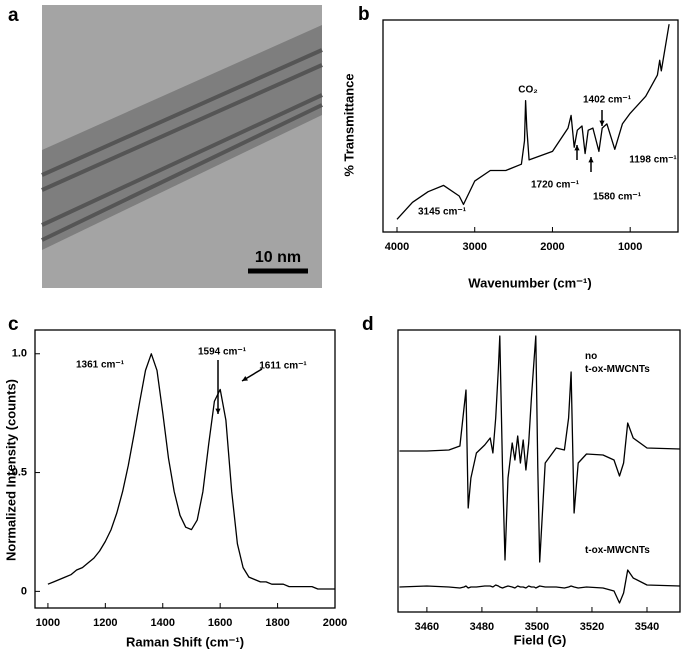 The image size is (685, 655). What do you see at coordinates (19, 472) in the screenshot?
I see `y-tick-label: 0.5` at bounding box center [19, 472].